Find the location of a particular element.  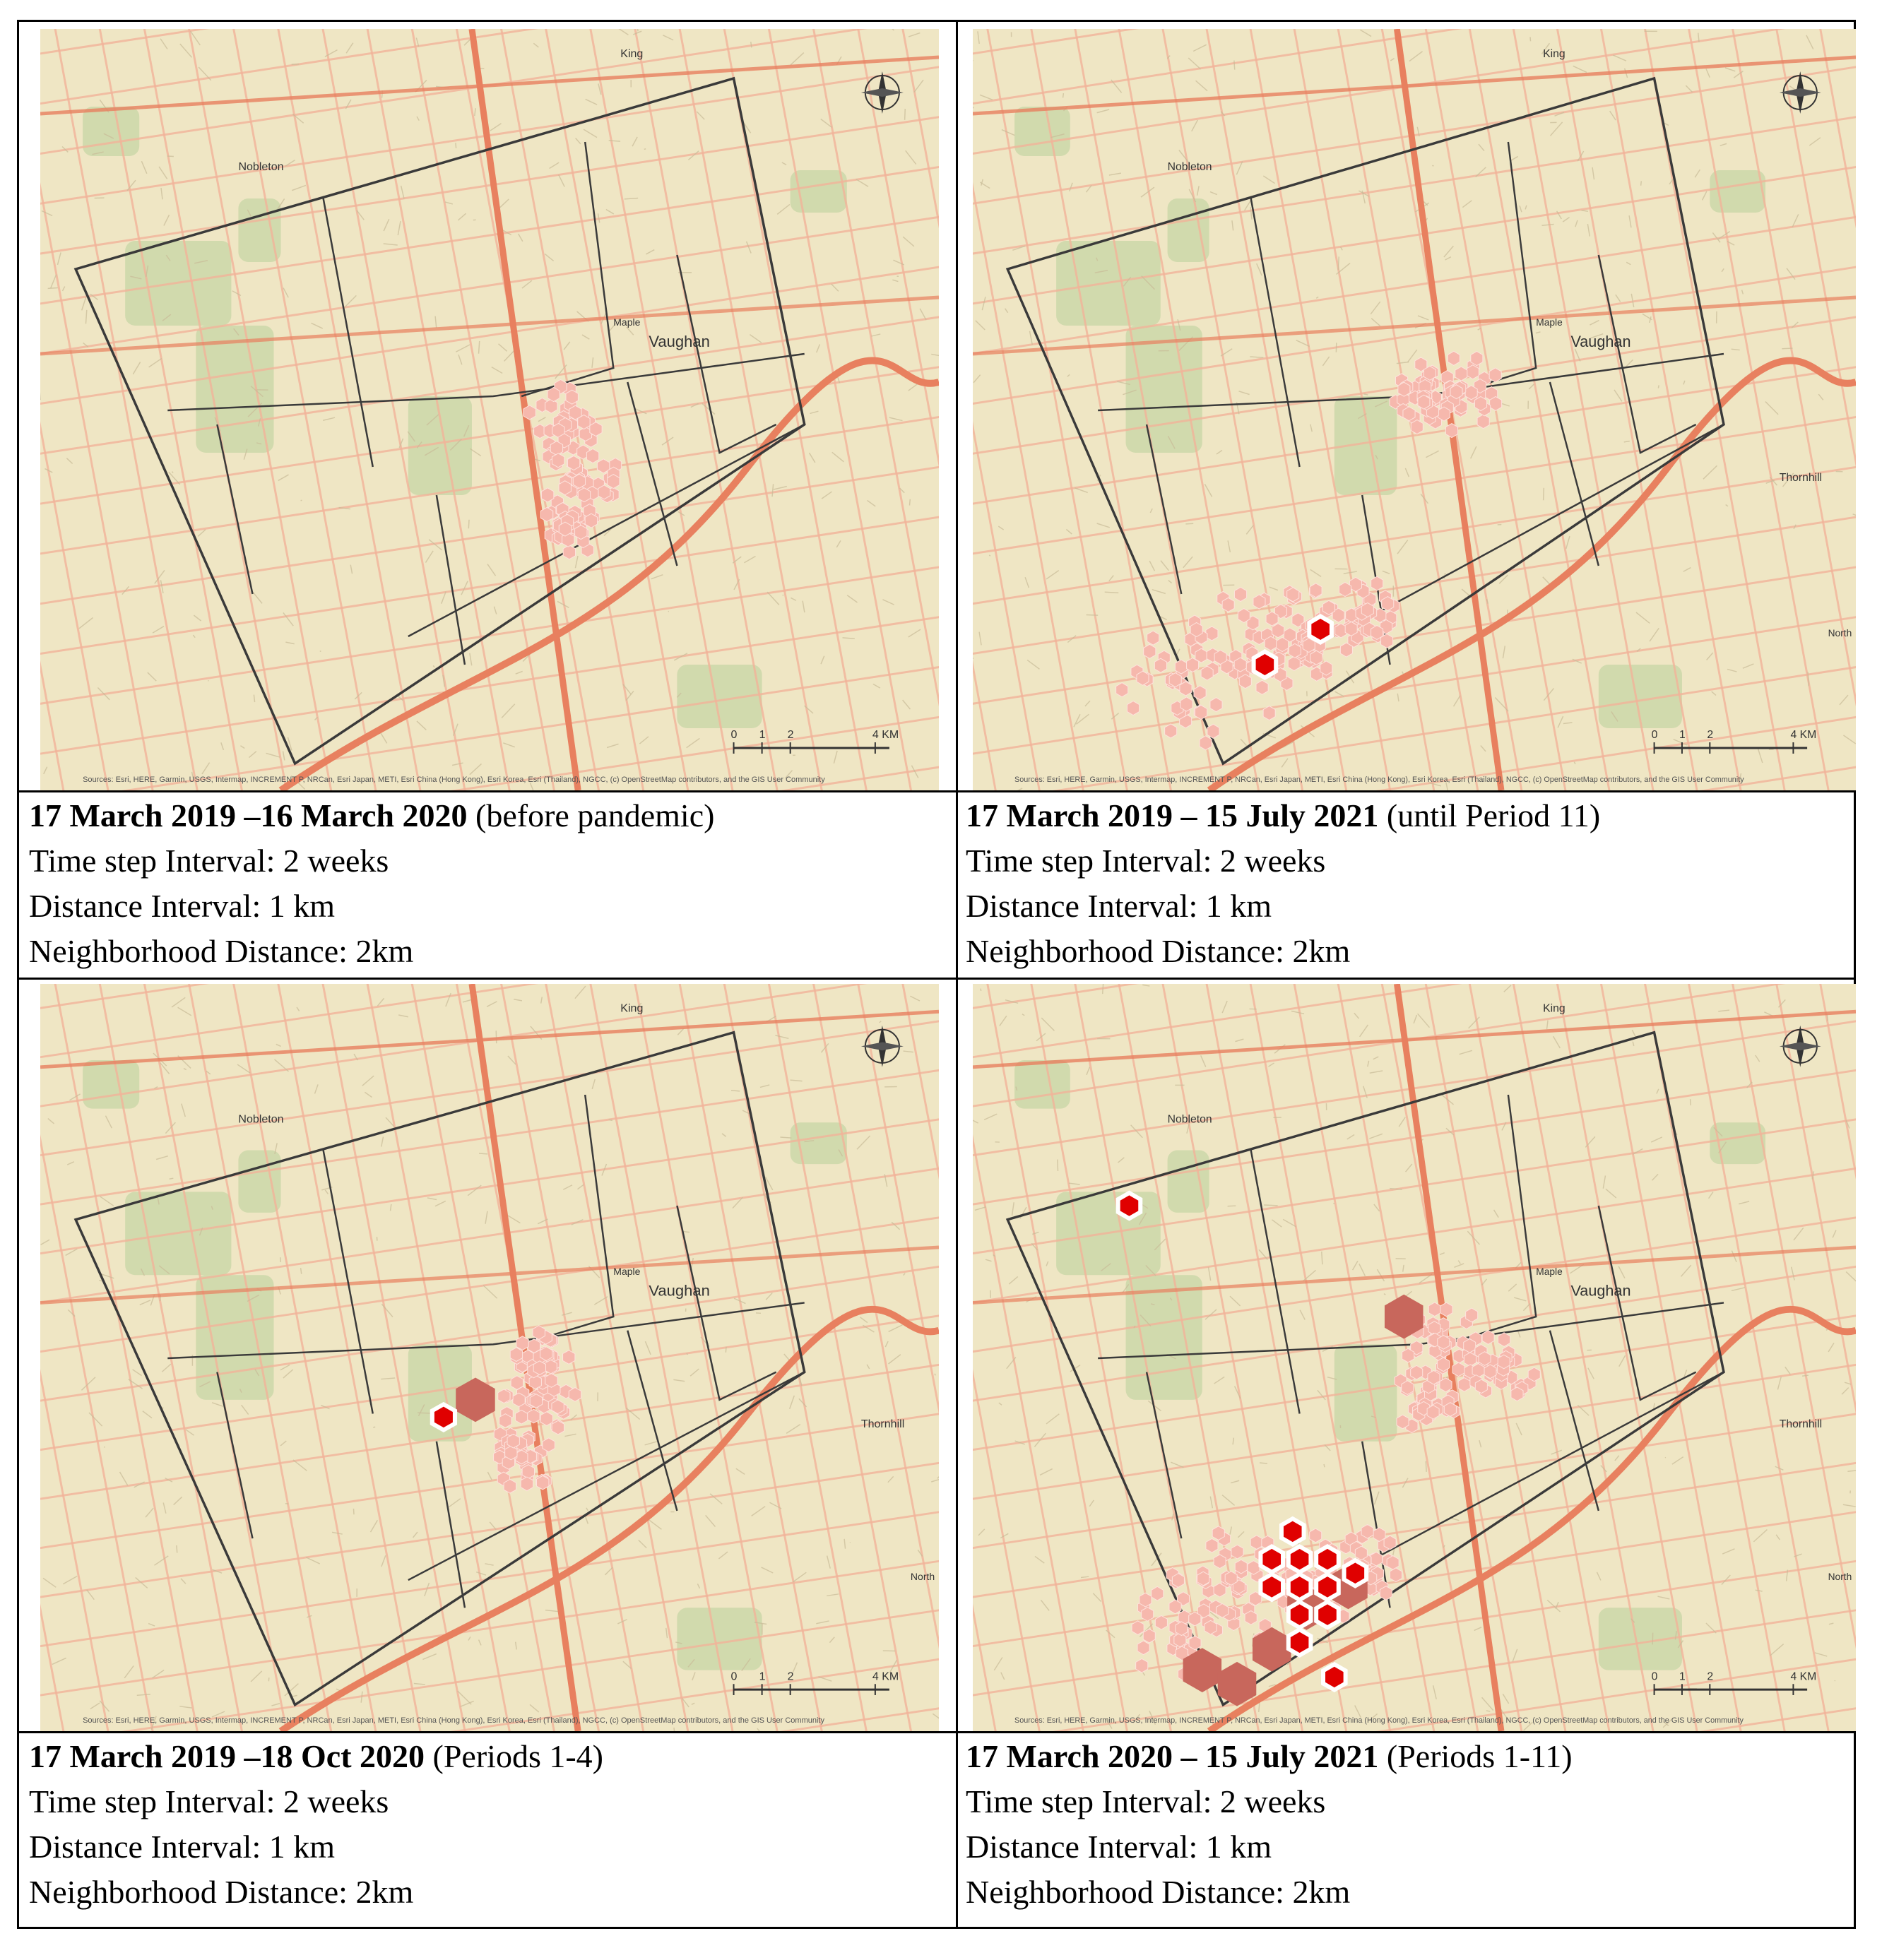

scale-tick-label: 1 is located at coordinates (762, 735).